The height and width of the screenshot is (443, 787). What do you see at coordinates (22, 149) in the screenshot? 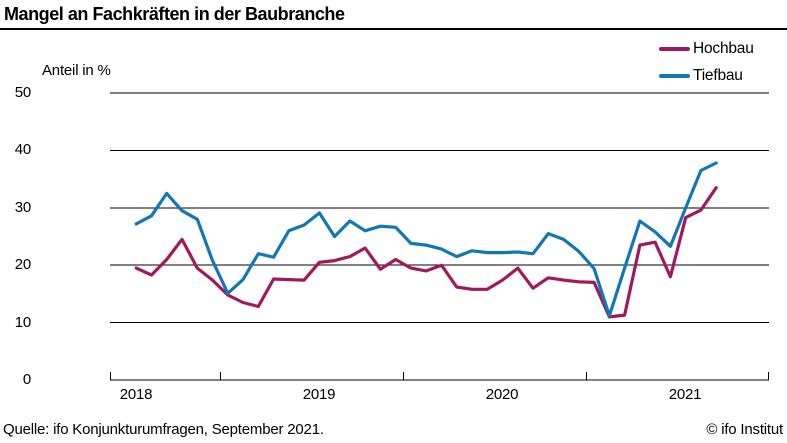
I see `y-tick-label-40: 40` at bounding box center [22, 149].